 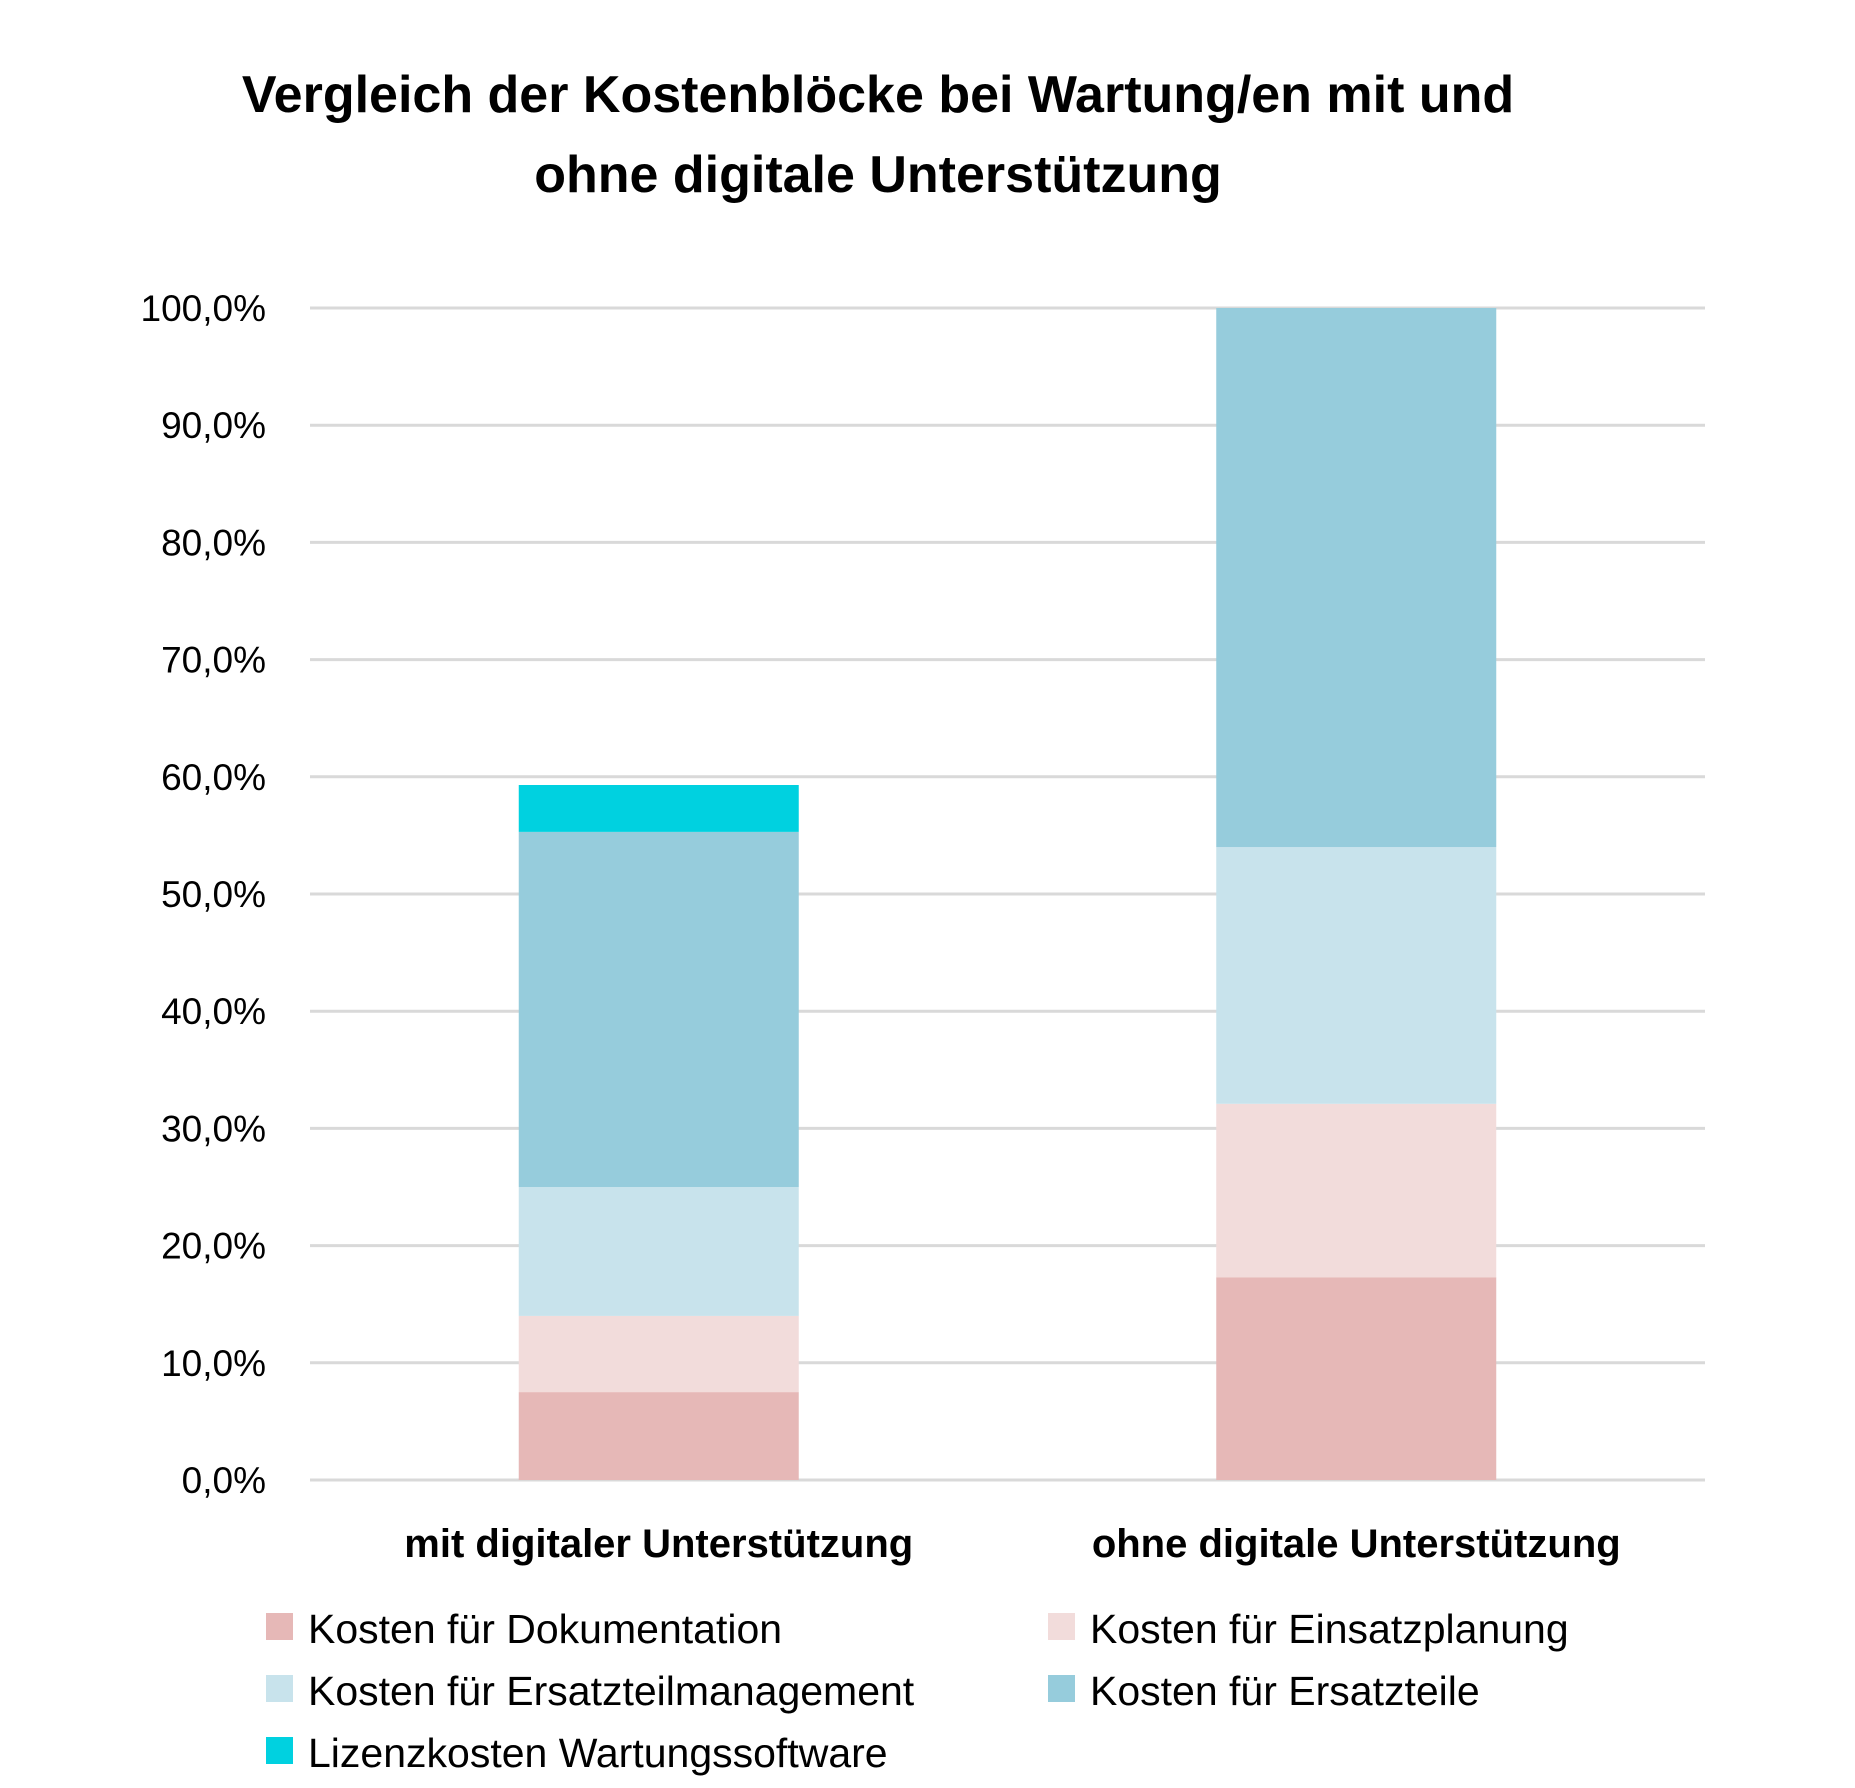 I want to click on x-category-label: mit digitaler Unterstützung, so click(x=658, y=1544).